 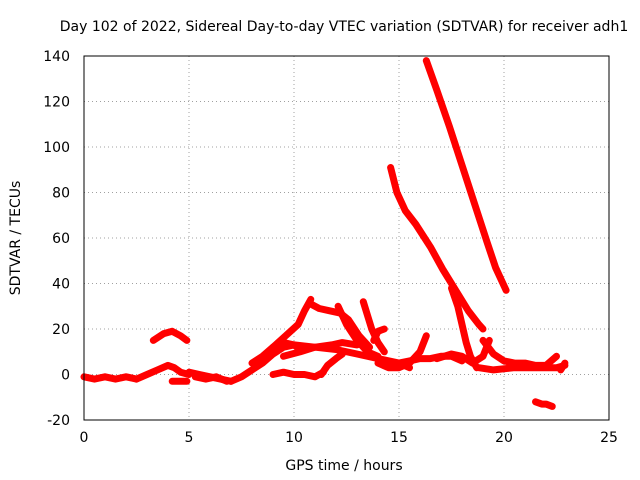 I want to click on x-tick-label: 20, so click(x=504, y=438).